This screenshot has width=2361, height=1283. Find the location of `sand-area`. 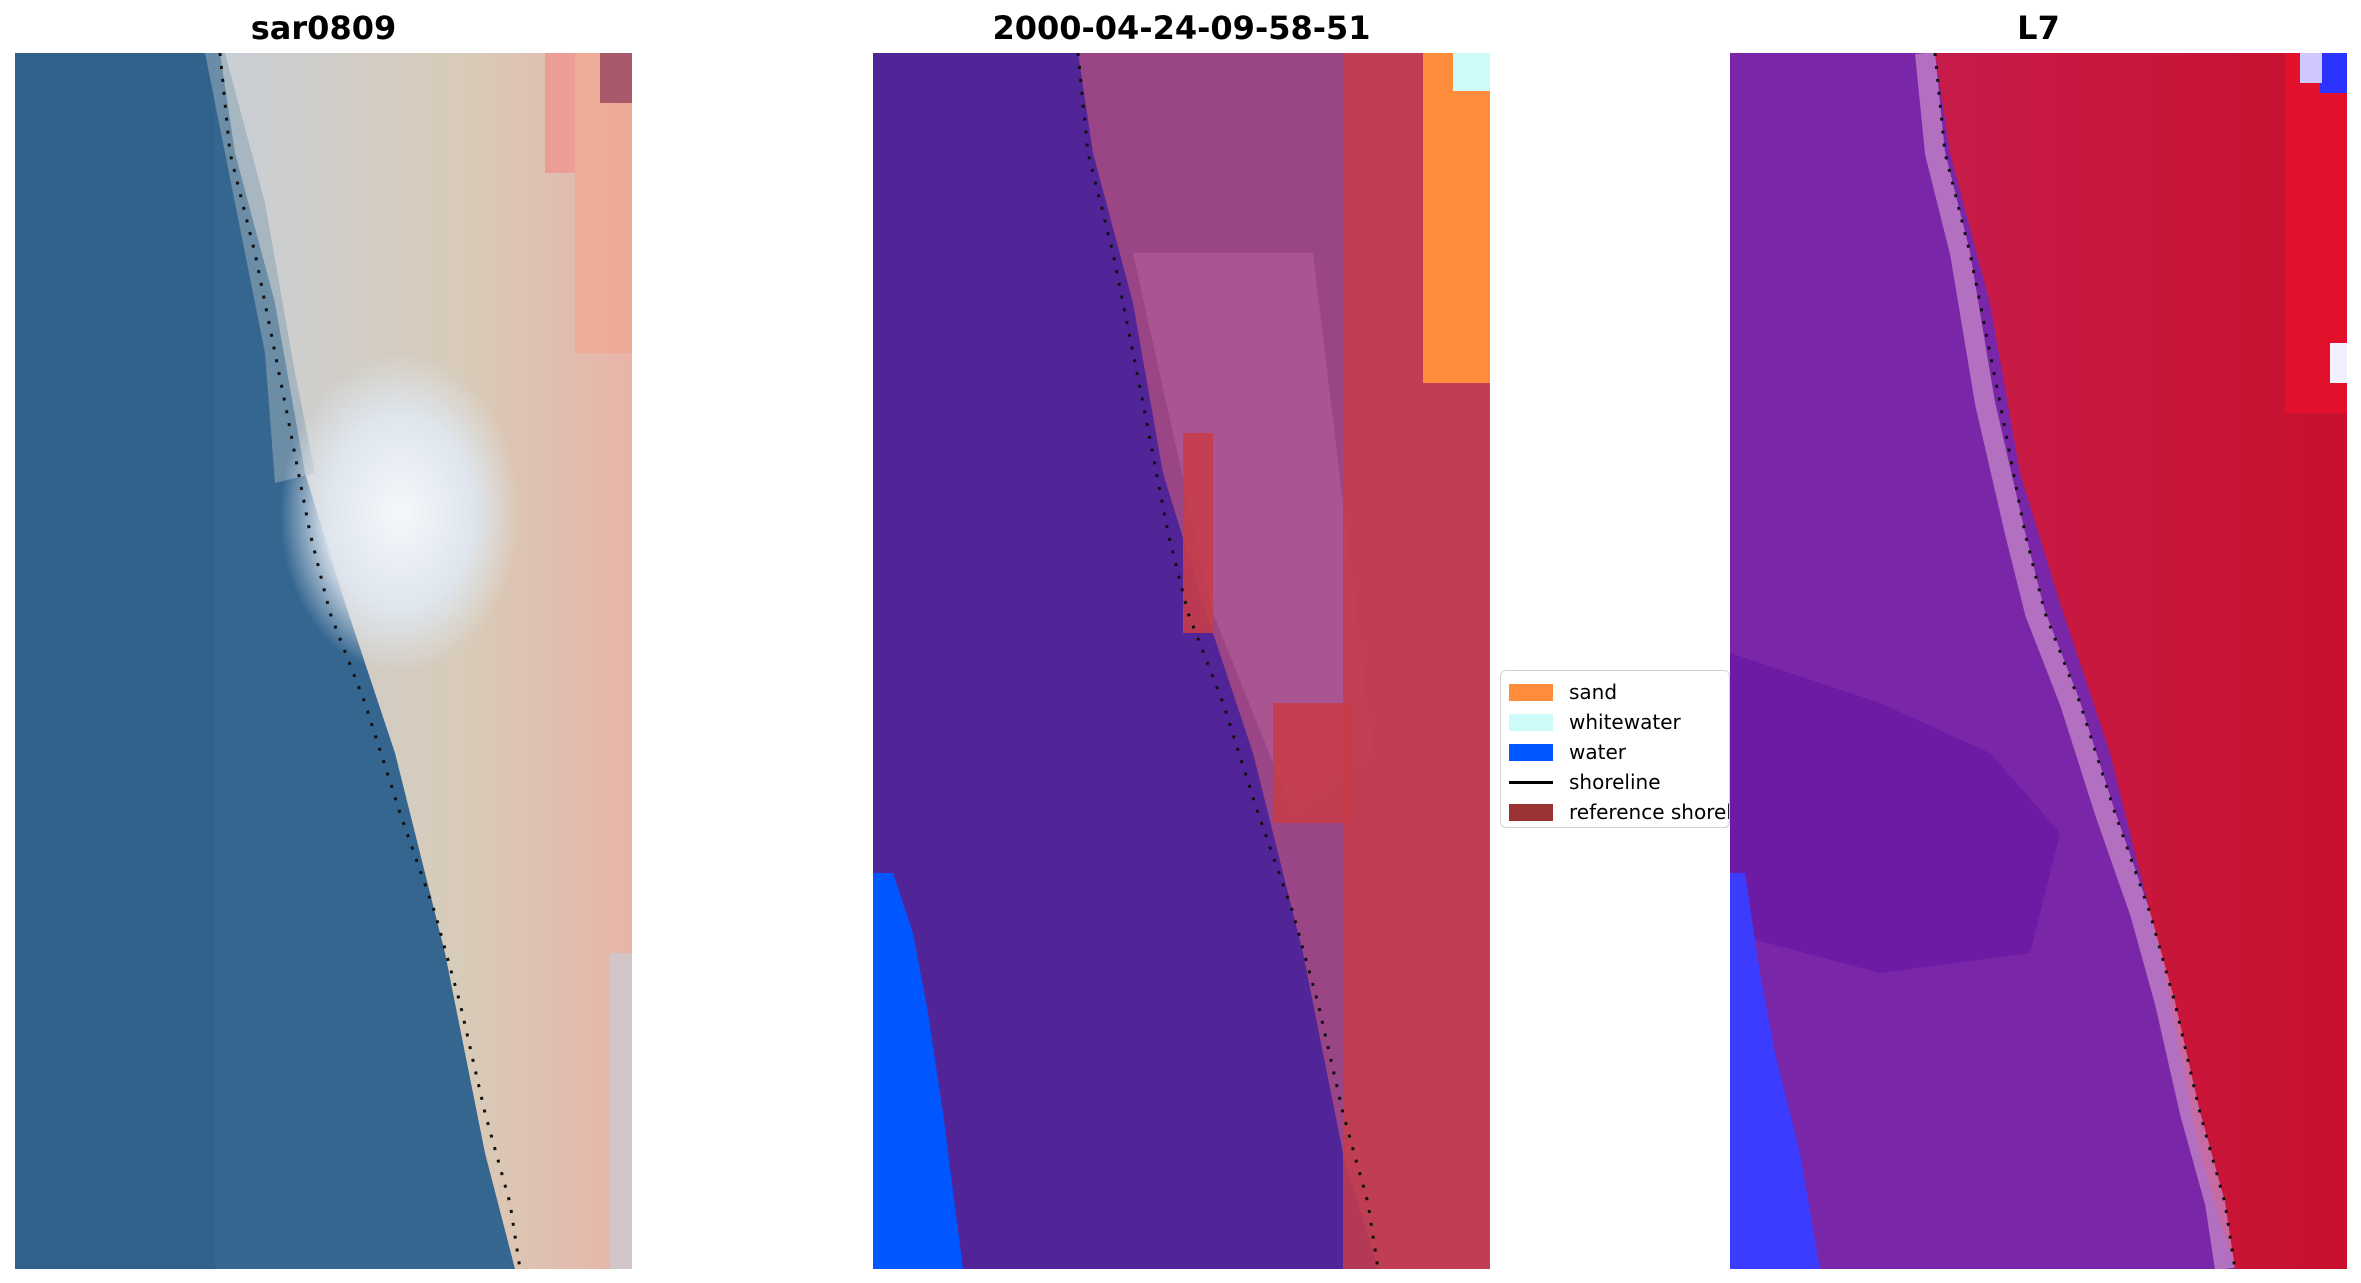

sand-area is located at coordinates (1456, 218).